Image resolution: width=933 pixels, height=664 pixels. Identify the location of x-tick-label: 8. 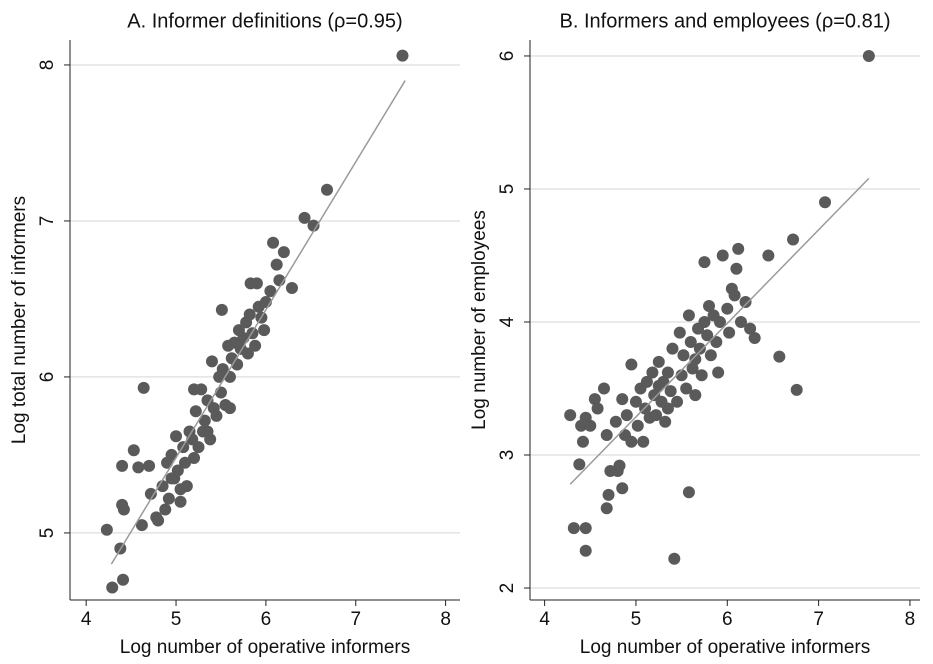
(910, 619).